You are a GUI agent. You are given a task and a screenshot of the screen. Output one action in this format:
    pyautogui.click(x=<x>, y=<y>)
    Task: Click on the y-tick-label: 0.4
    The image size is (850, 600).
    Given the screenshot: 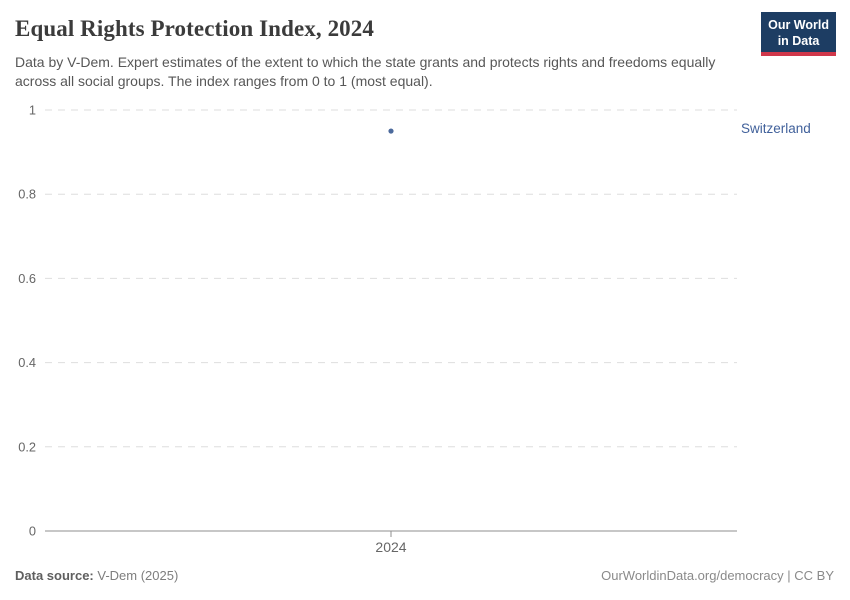 What is the action you would take?
    pyautogui.click(x=27, y=362)
    